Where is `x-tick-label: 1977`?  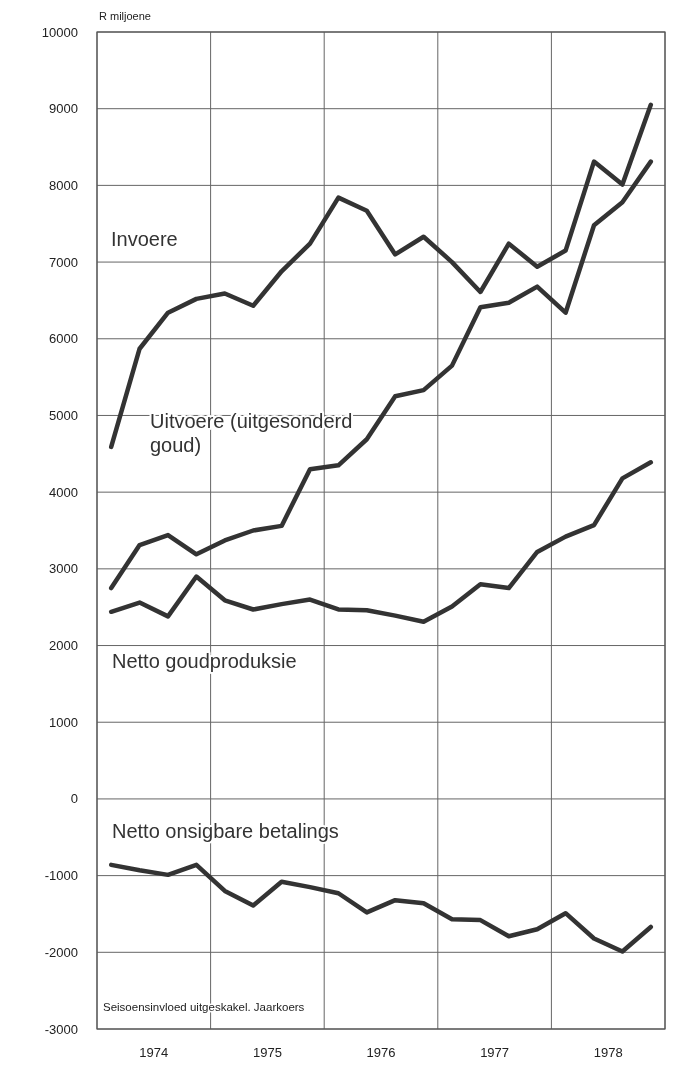 x-tick-label: 1977 is located at coordinates (495, 1052).